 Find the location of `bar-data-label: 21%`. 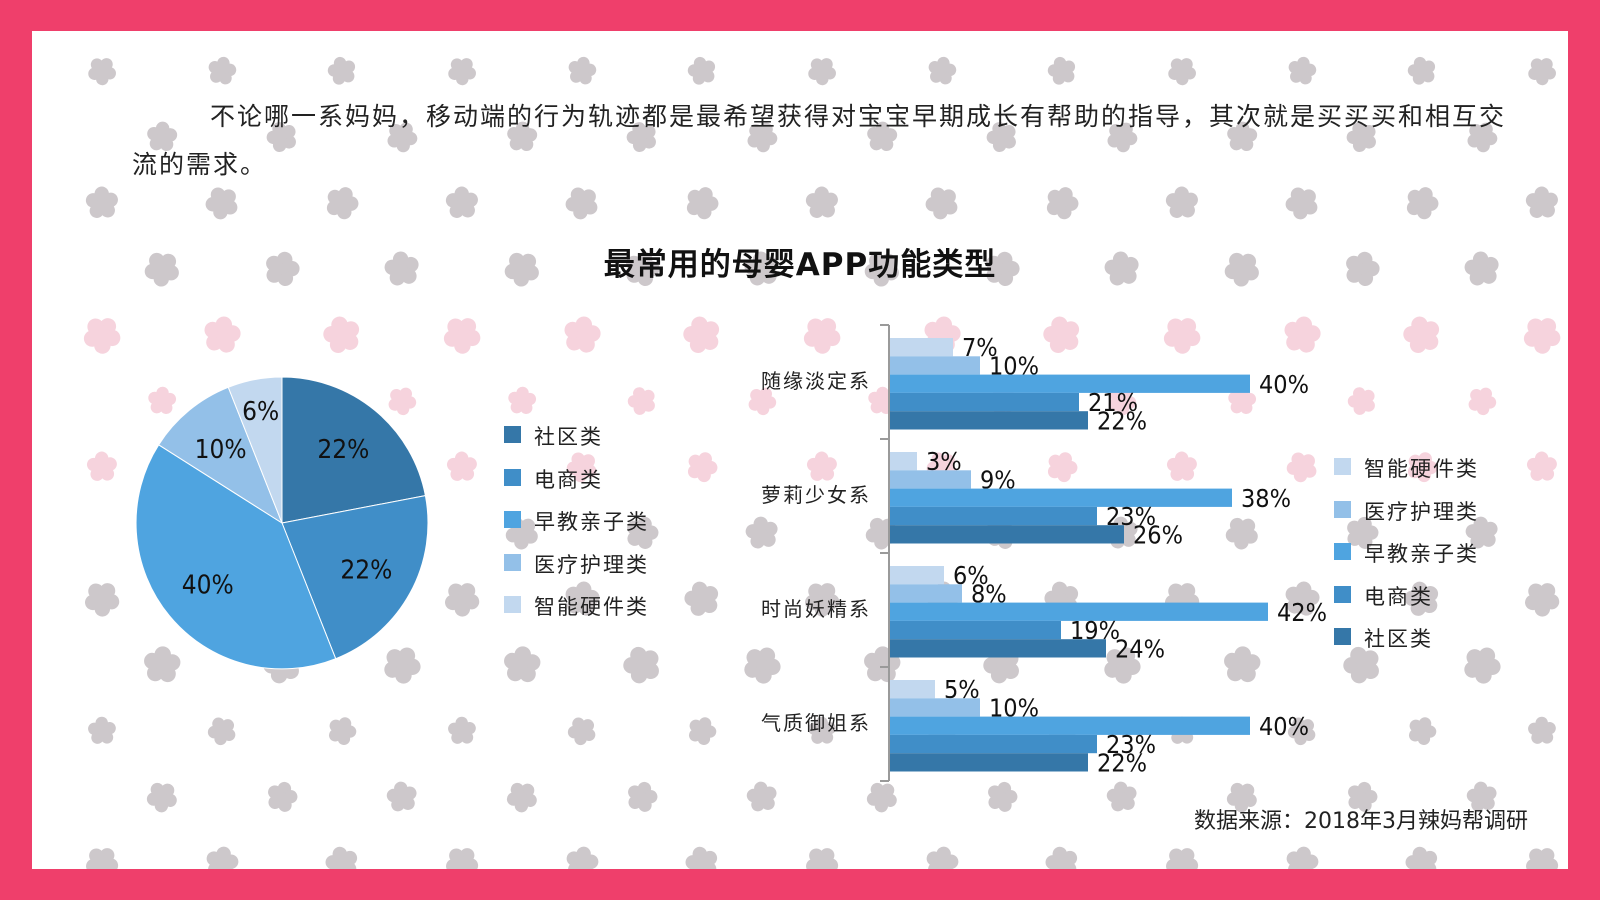

bar-data-label: 21% is located at coordinates (1113, 402).